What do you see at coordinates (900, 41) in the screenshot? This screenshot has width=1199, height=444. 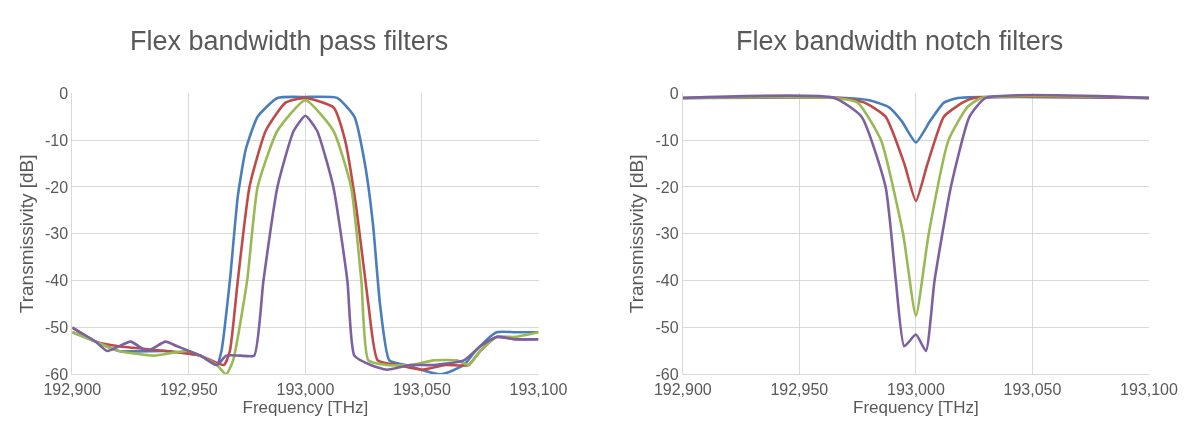 I see `chart-title: Flex bandwidth notch filters` at bounding box center [900, 41].